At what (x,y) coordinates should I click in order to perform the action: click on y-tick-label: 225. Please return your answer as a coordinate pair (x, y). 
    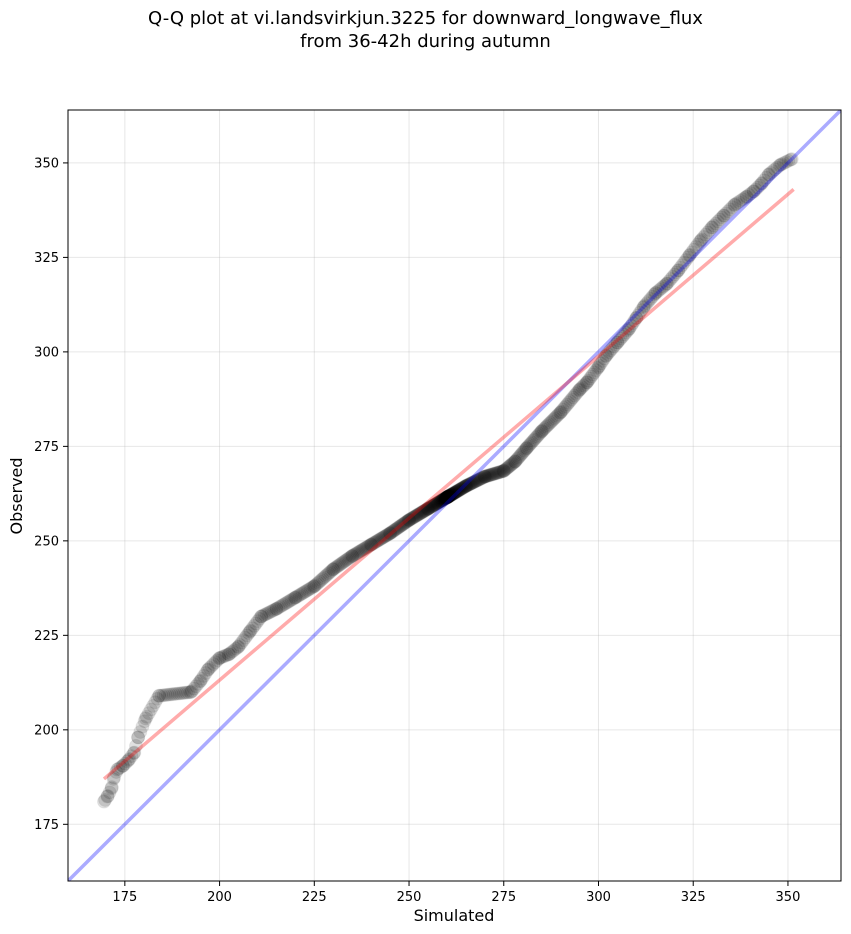
    Looking at the image, I should click on (46, 636).